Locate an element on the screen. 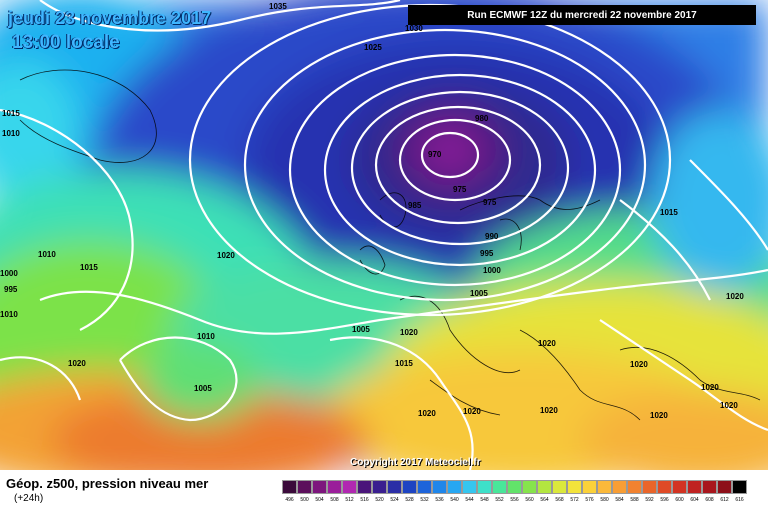  legend-subtitle: (+24h) is located at coordinates (29, 498).